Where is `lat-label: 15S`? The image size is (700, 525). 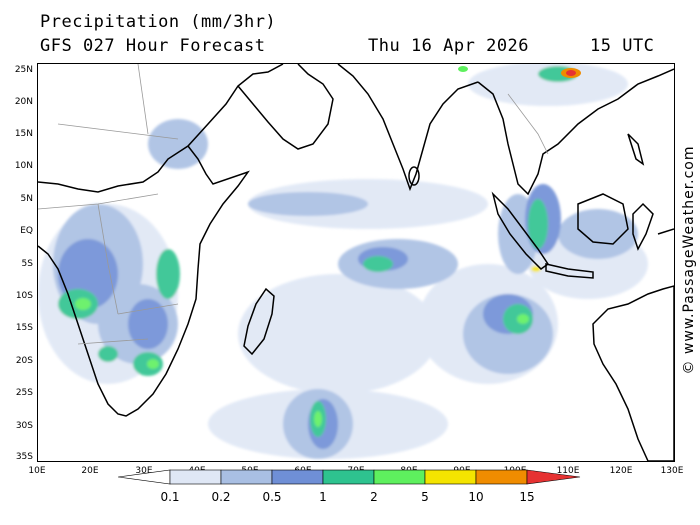 lat-label: 15S is located at coordinates (24, 328).